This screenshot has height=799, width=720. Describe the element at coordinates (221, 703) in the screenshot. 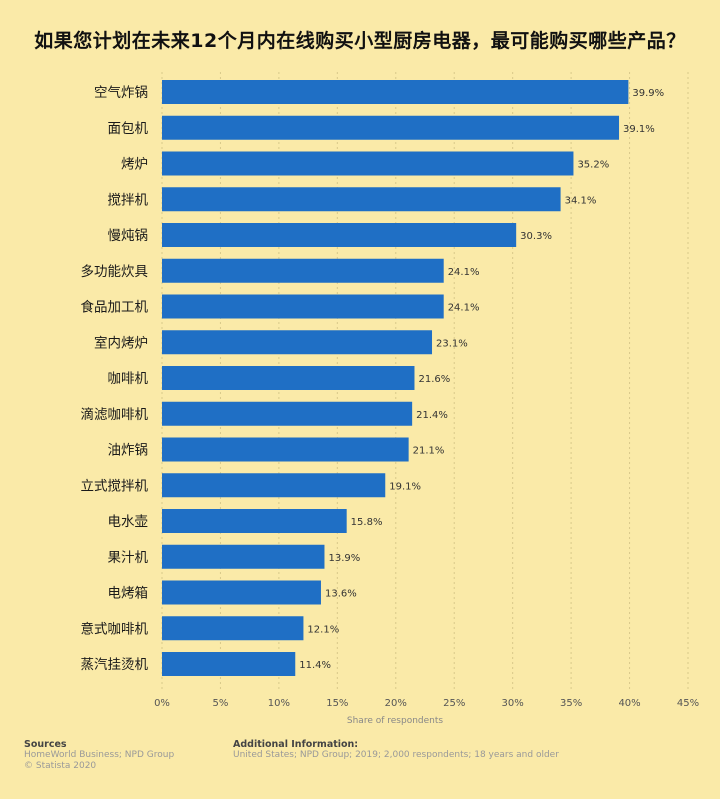

I see `x-tick-label: 5%` at that location.